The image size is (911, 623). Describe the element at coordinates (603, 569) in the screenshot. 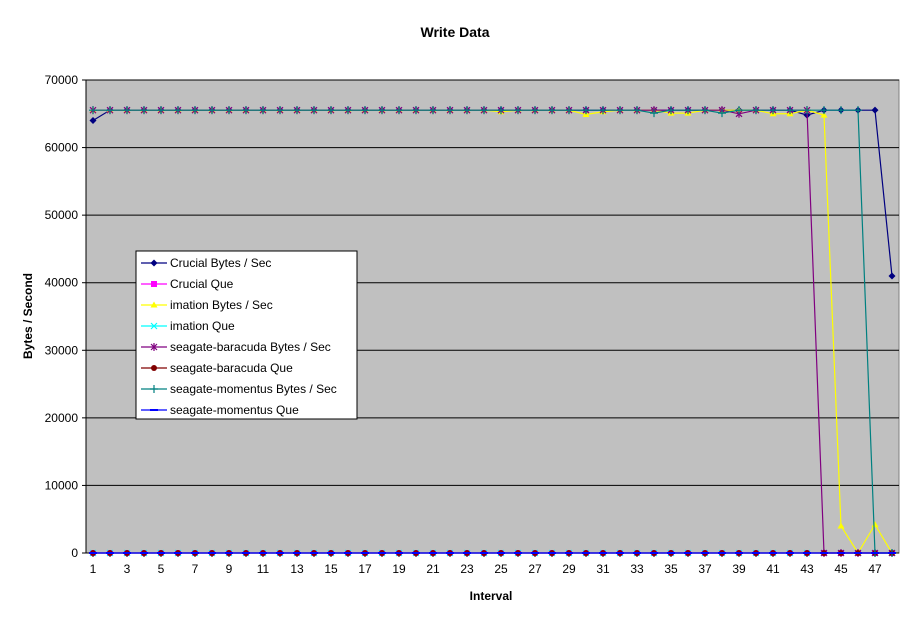

I see `x-tick-label: 31` at that location.